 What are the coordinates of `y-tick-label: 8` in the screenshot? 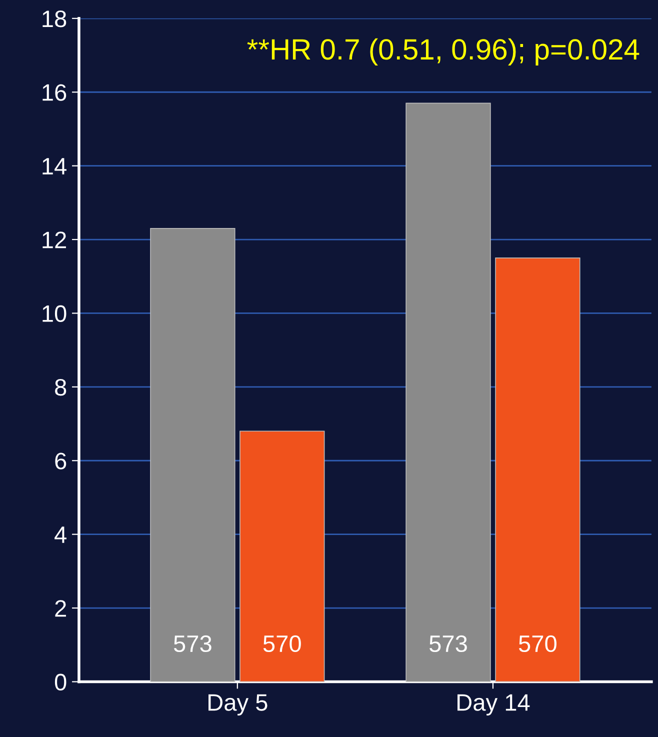 It's located at (60, 387).